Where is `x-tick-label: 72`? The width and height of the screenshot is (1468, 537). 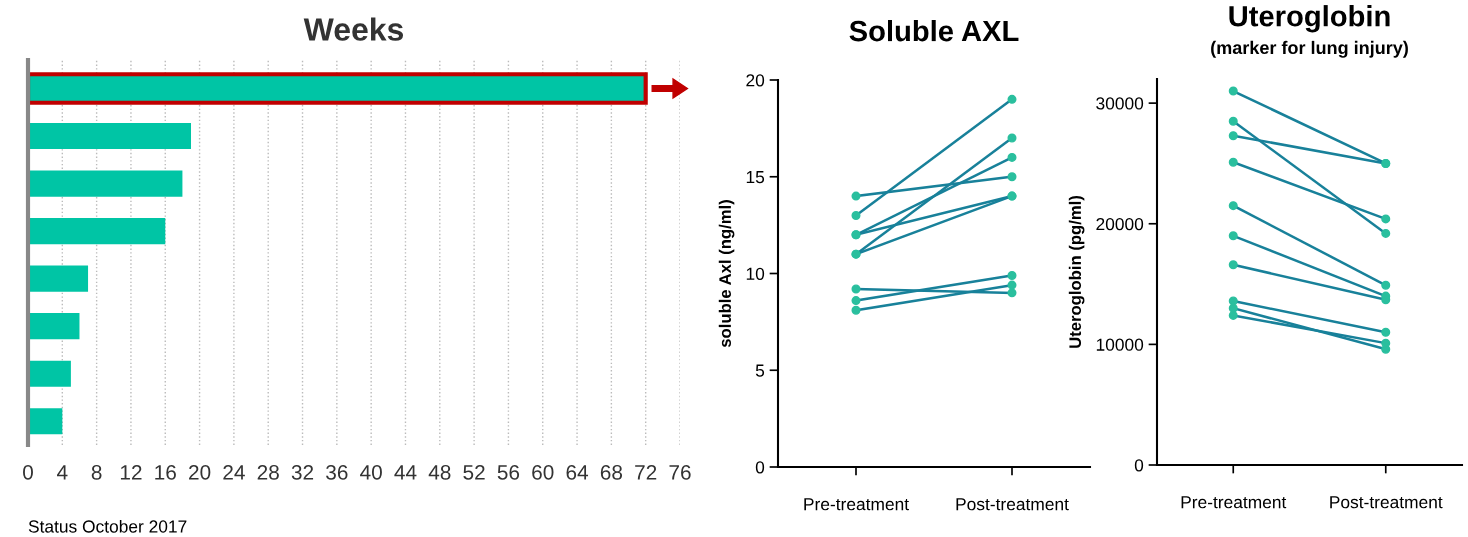
x-tick-label: 72 is located at coordinates (646, 472).